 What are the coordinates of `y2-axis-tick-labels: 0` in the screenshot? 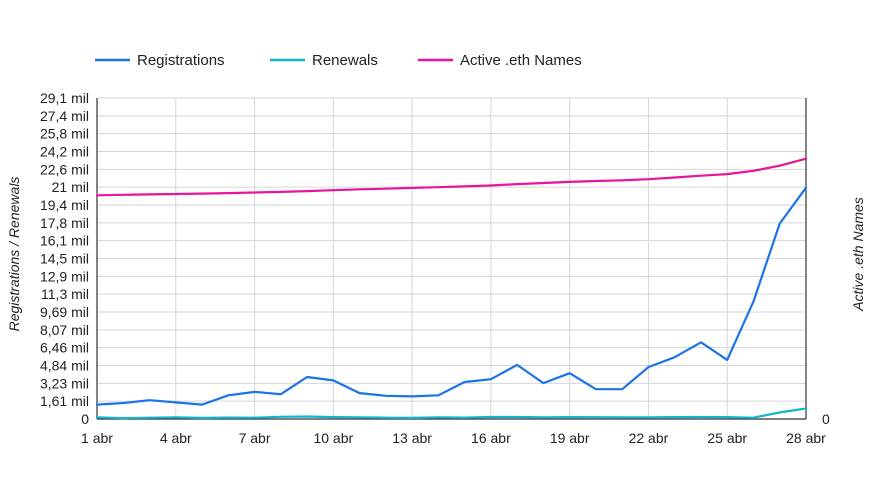 It's located at (826, 419).